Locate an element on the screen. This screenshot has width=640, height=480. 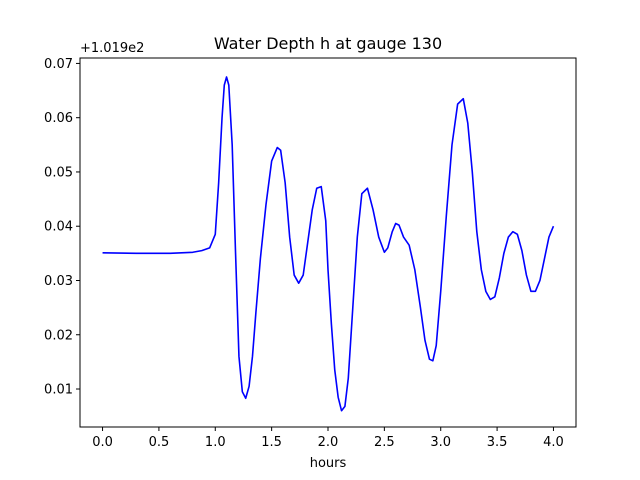
x-tick-label: 2.5 is located at coordinates (384, 442).